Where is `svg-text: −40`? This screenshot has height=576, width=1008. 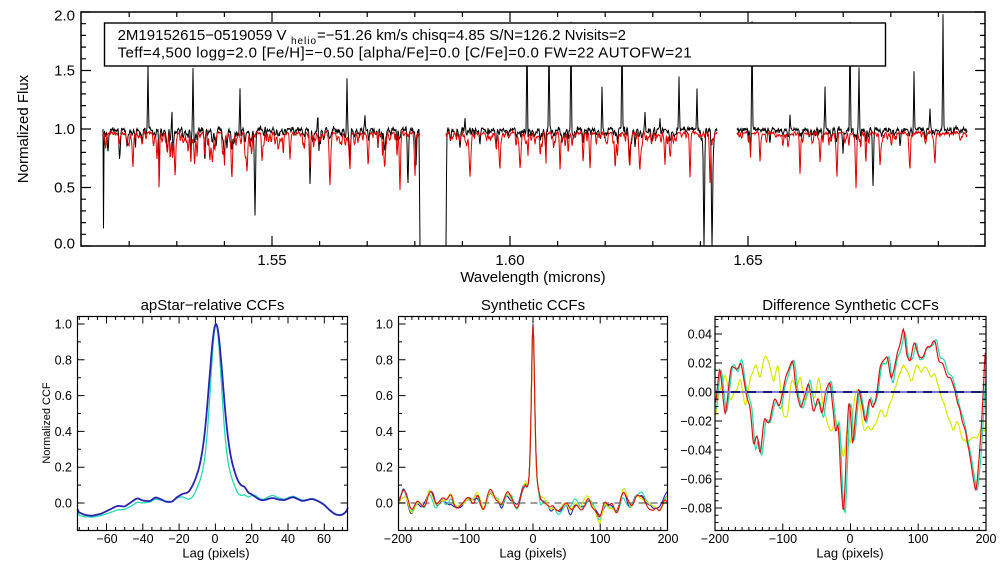 svg-text: −40 is located at coordinates (142, 539).